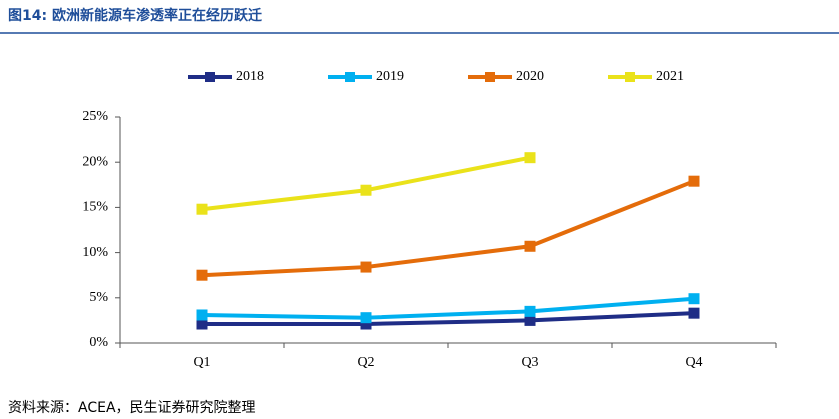 The width and height of the screenshot is (839, 419). What do you see at coordinates (95, 116) in the screenshot?
I see `y-tick-label: 25%` at bounding box center [95, 116].